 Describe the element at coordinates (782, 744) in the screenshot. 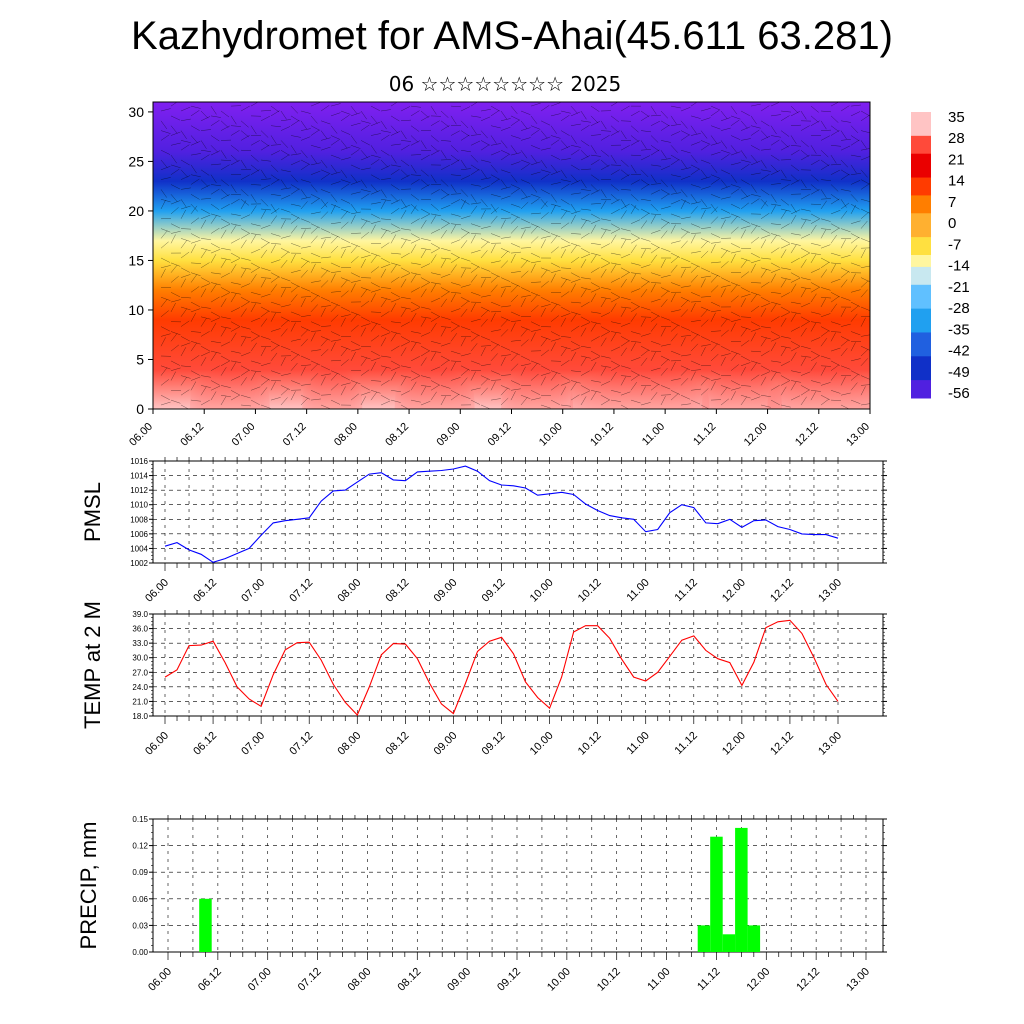

I see `x-tick-label: 12.12` at that location.